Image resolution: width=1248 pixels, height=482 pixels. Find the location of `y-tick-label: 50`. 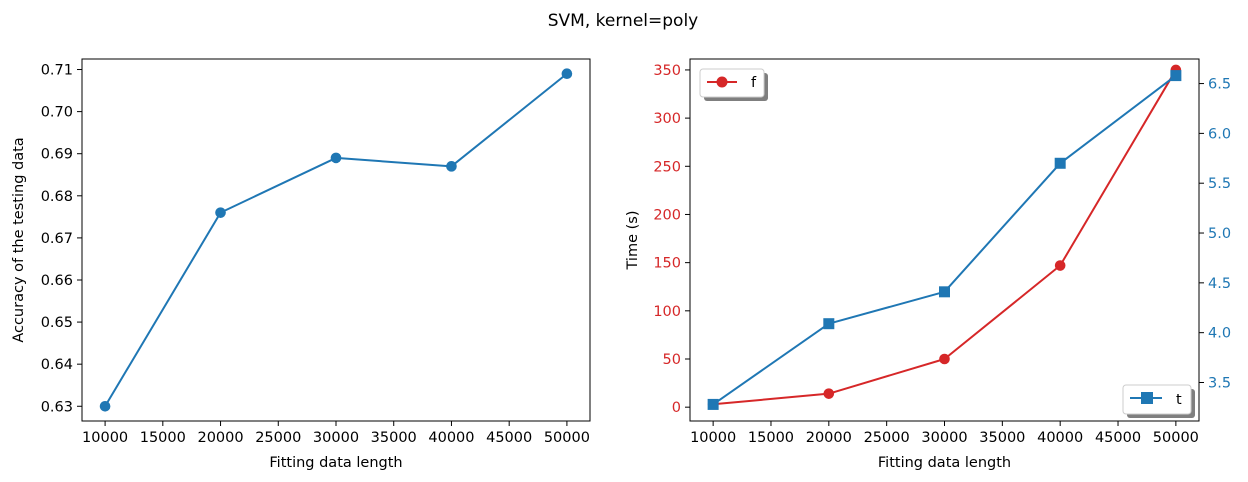

y-tick-label: 50 is located at coordinates (672, 360).